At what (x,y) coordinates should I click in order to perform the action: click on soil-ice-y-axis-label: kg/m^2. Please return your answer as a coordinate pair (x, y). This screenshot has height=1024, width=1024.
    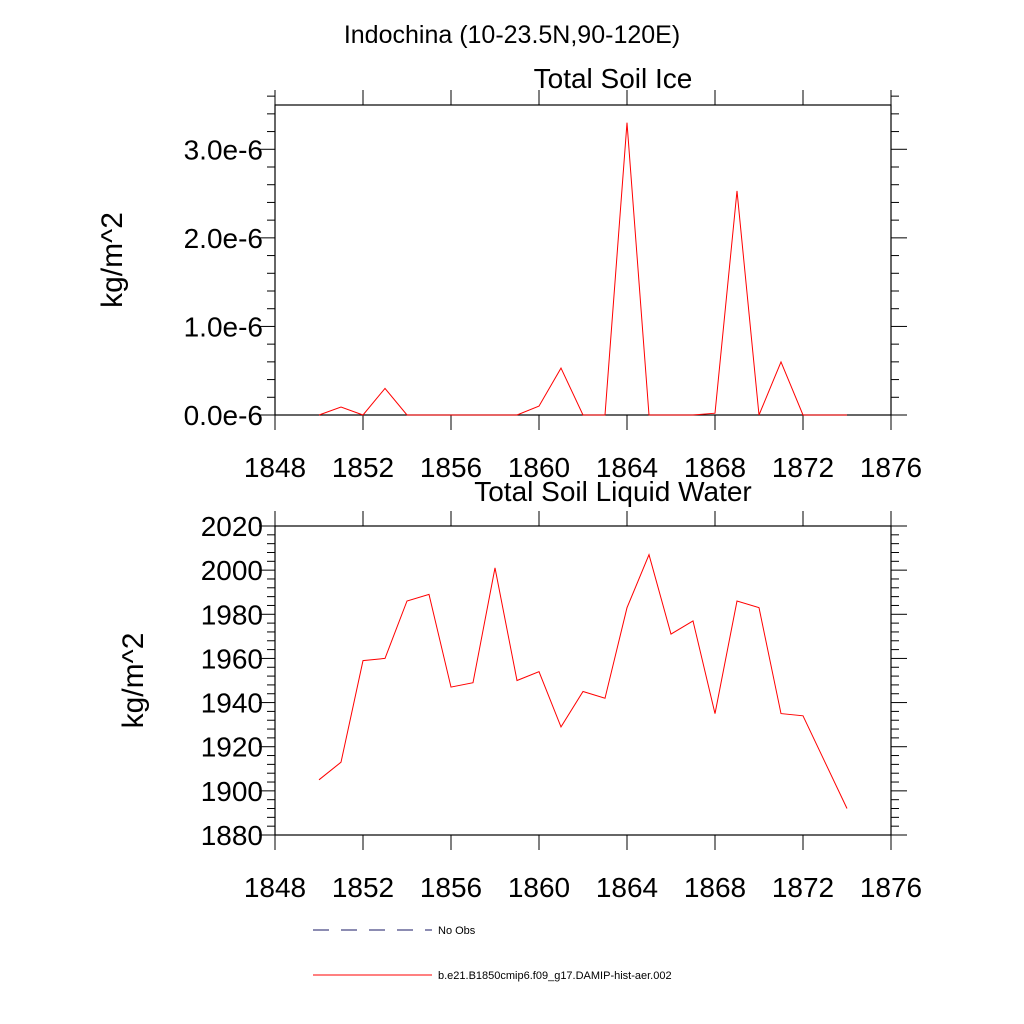
    Looking at the image, I should click on (112, 260).